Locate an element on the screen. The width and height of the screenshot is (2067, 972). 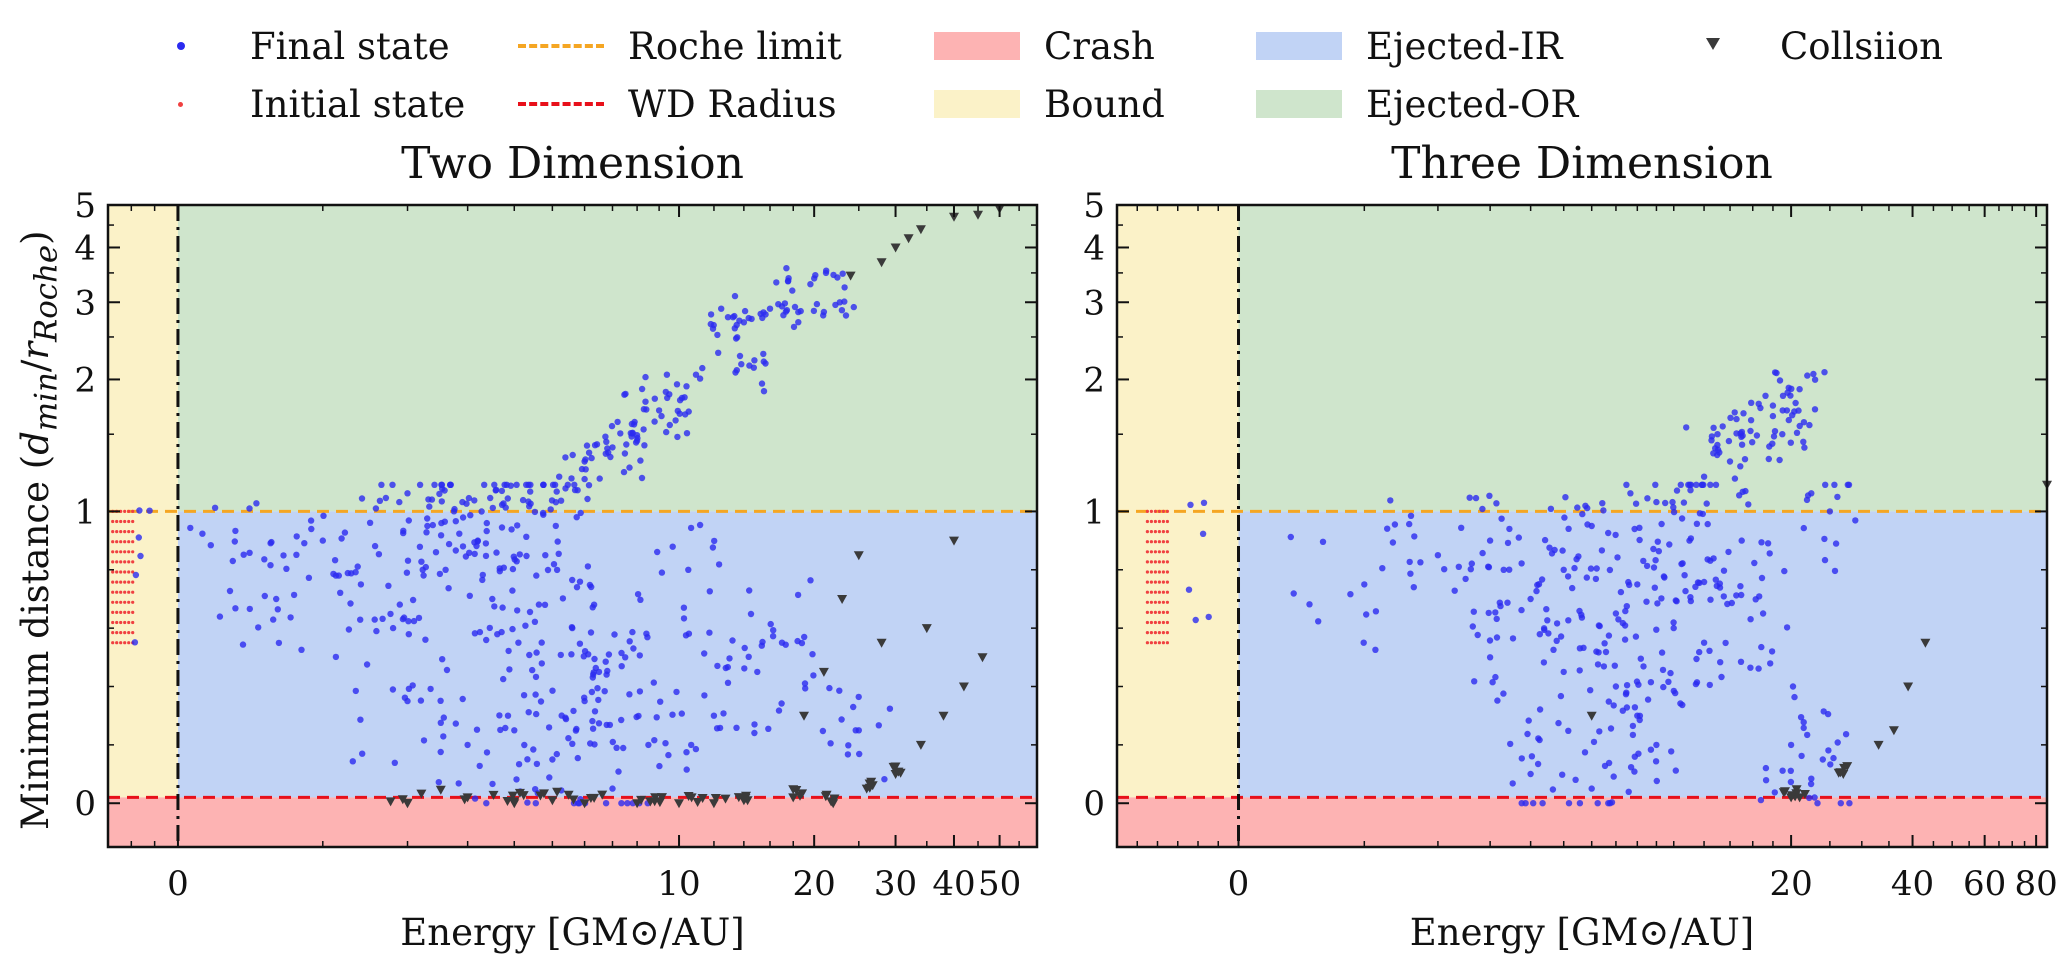
x-tick-label: 40 is located at coordinates (953, 884).